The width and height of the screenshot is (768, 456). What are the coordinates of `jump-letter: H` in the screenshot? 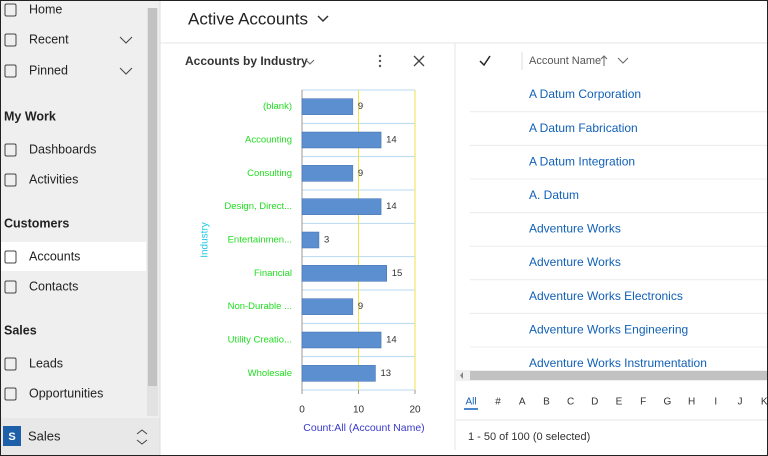 It's located at (691, 402).